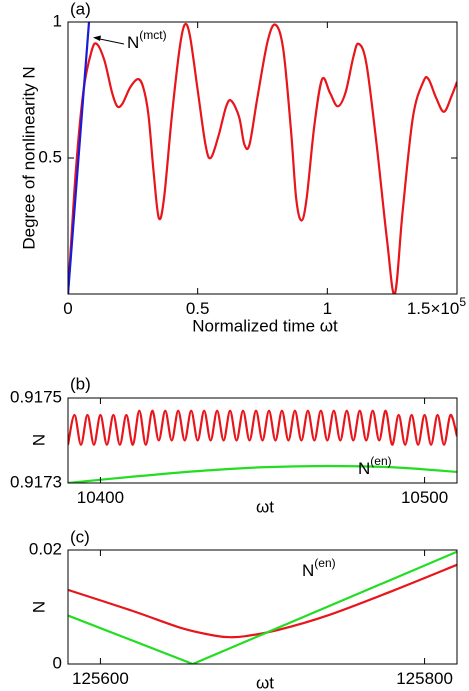 The image size is (469, 691). I want to click on x-tick-text: 1, so click(327, 308).